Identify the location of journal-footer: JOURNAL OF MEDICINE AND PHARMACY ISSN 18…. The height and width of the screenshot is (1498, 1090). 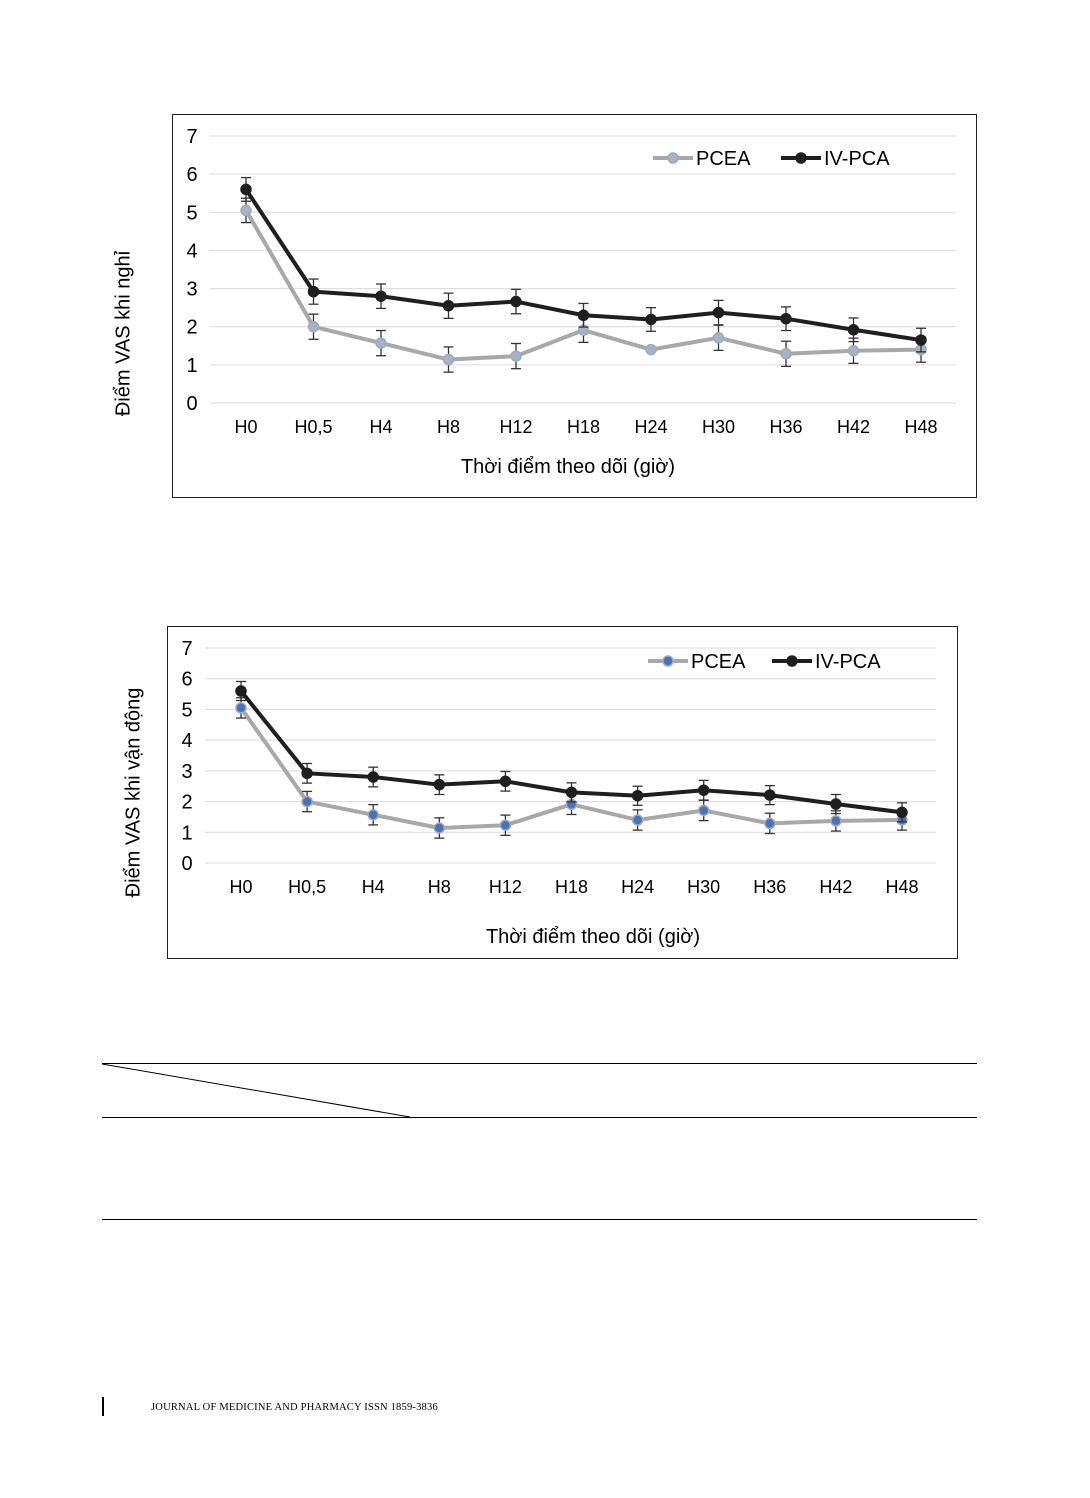
(294, 1407).